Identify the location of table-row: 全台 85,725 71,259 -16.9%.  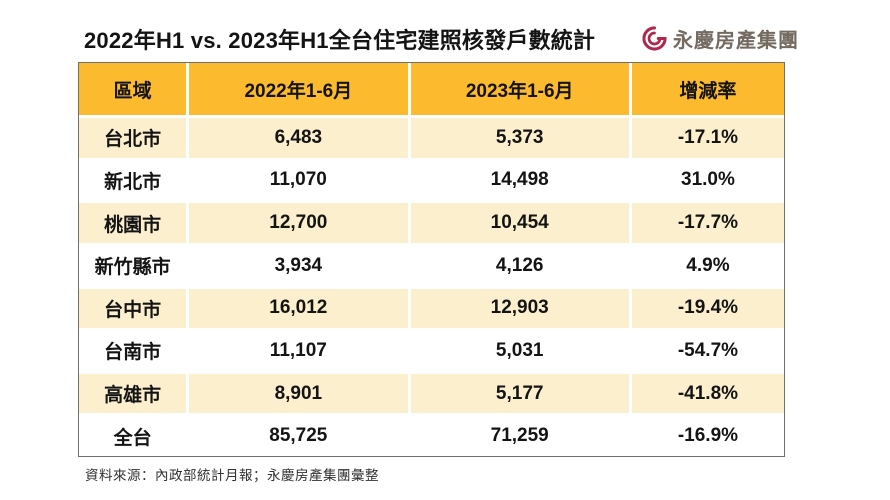
(431, 434).